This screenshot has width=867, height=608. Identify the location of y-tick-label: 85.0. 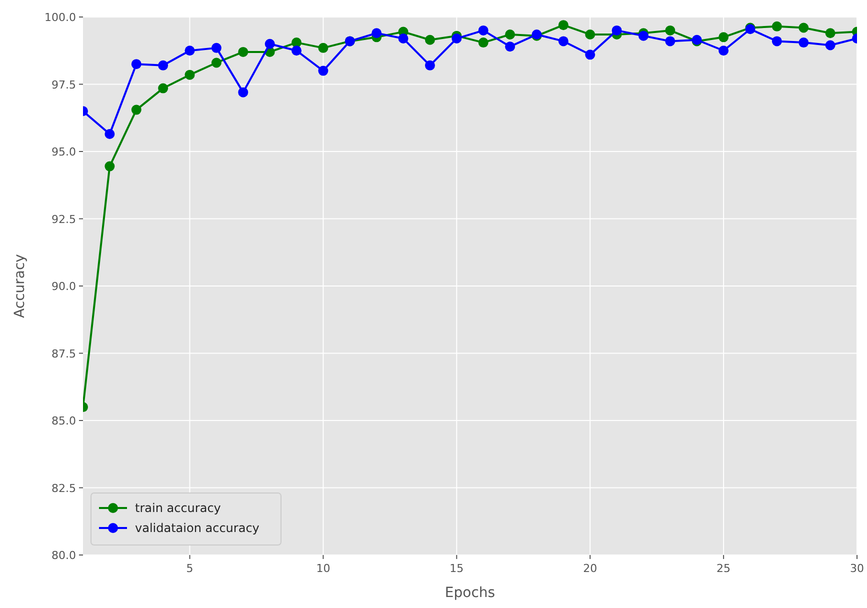
(64, 421).